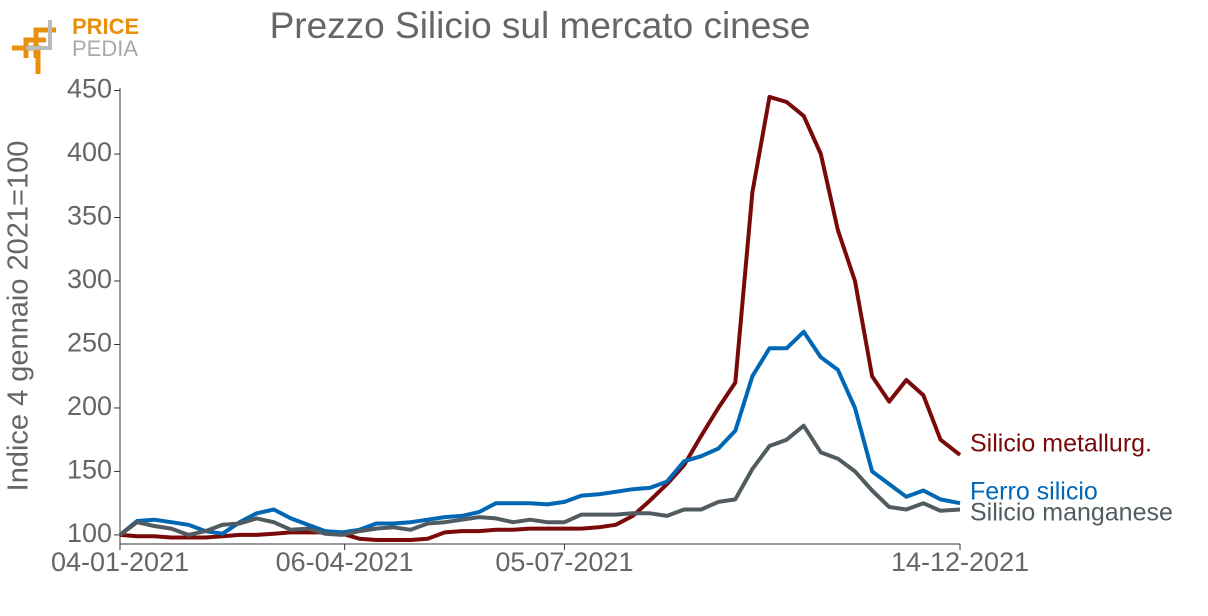 This screenshot has width=1208, height=616. What do you see at coordinates (89, 470) in the screenshot?
I see `y-tick-label: 150` at bounding box center [89, 470].